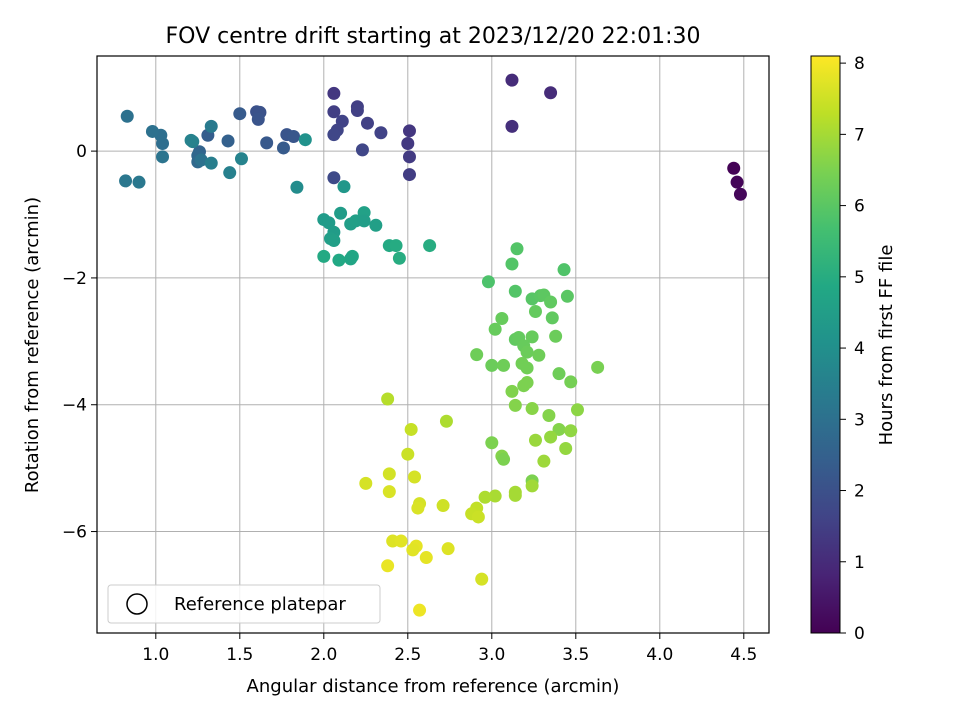 This screenshot has width=960, height=720. What do you see at coordinates (155, 655) in the screenshot?
I see `x-tick-label: 1.0` at bounding box center [155, 655].